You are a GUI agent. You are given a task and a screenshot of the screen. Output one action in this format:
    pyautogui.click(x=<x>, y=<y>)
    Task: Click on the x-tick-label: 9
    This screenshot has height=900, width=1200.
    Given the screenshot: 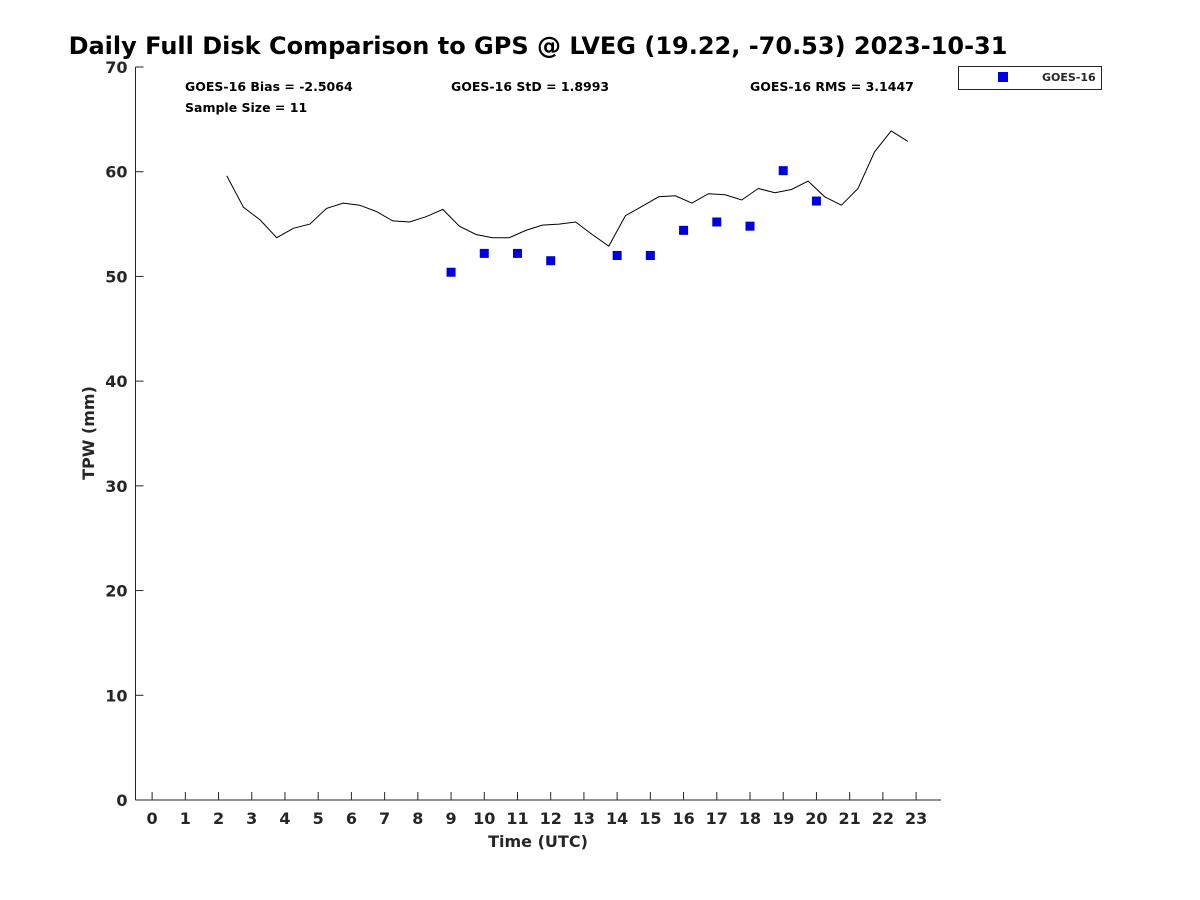 What is the action you would take?
    pyautogui.click(x=450, y=818)
    